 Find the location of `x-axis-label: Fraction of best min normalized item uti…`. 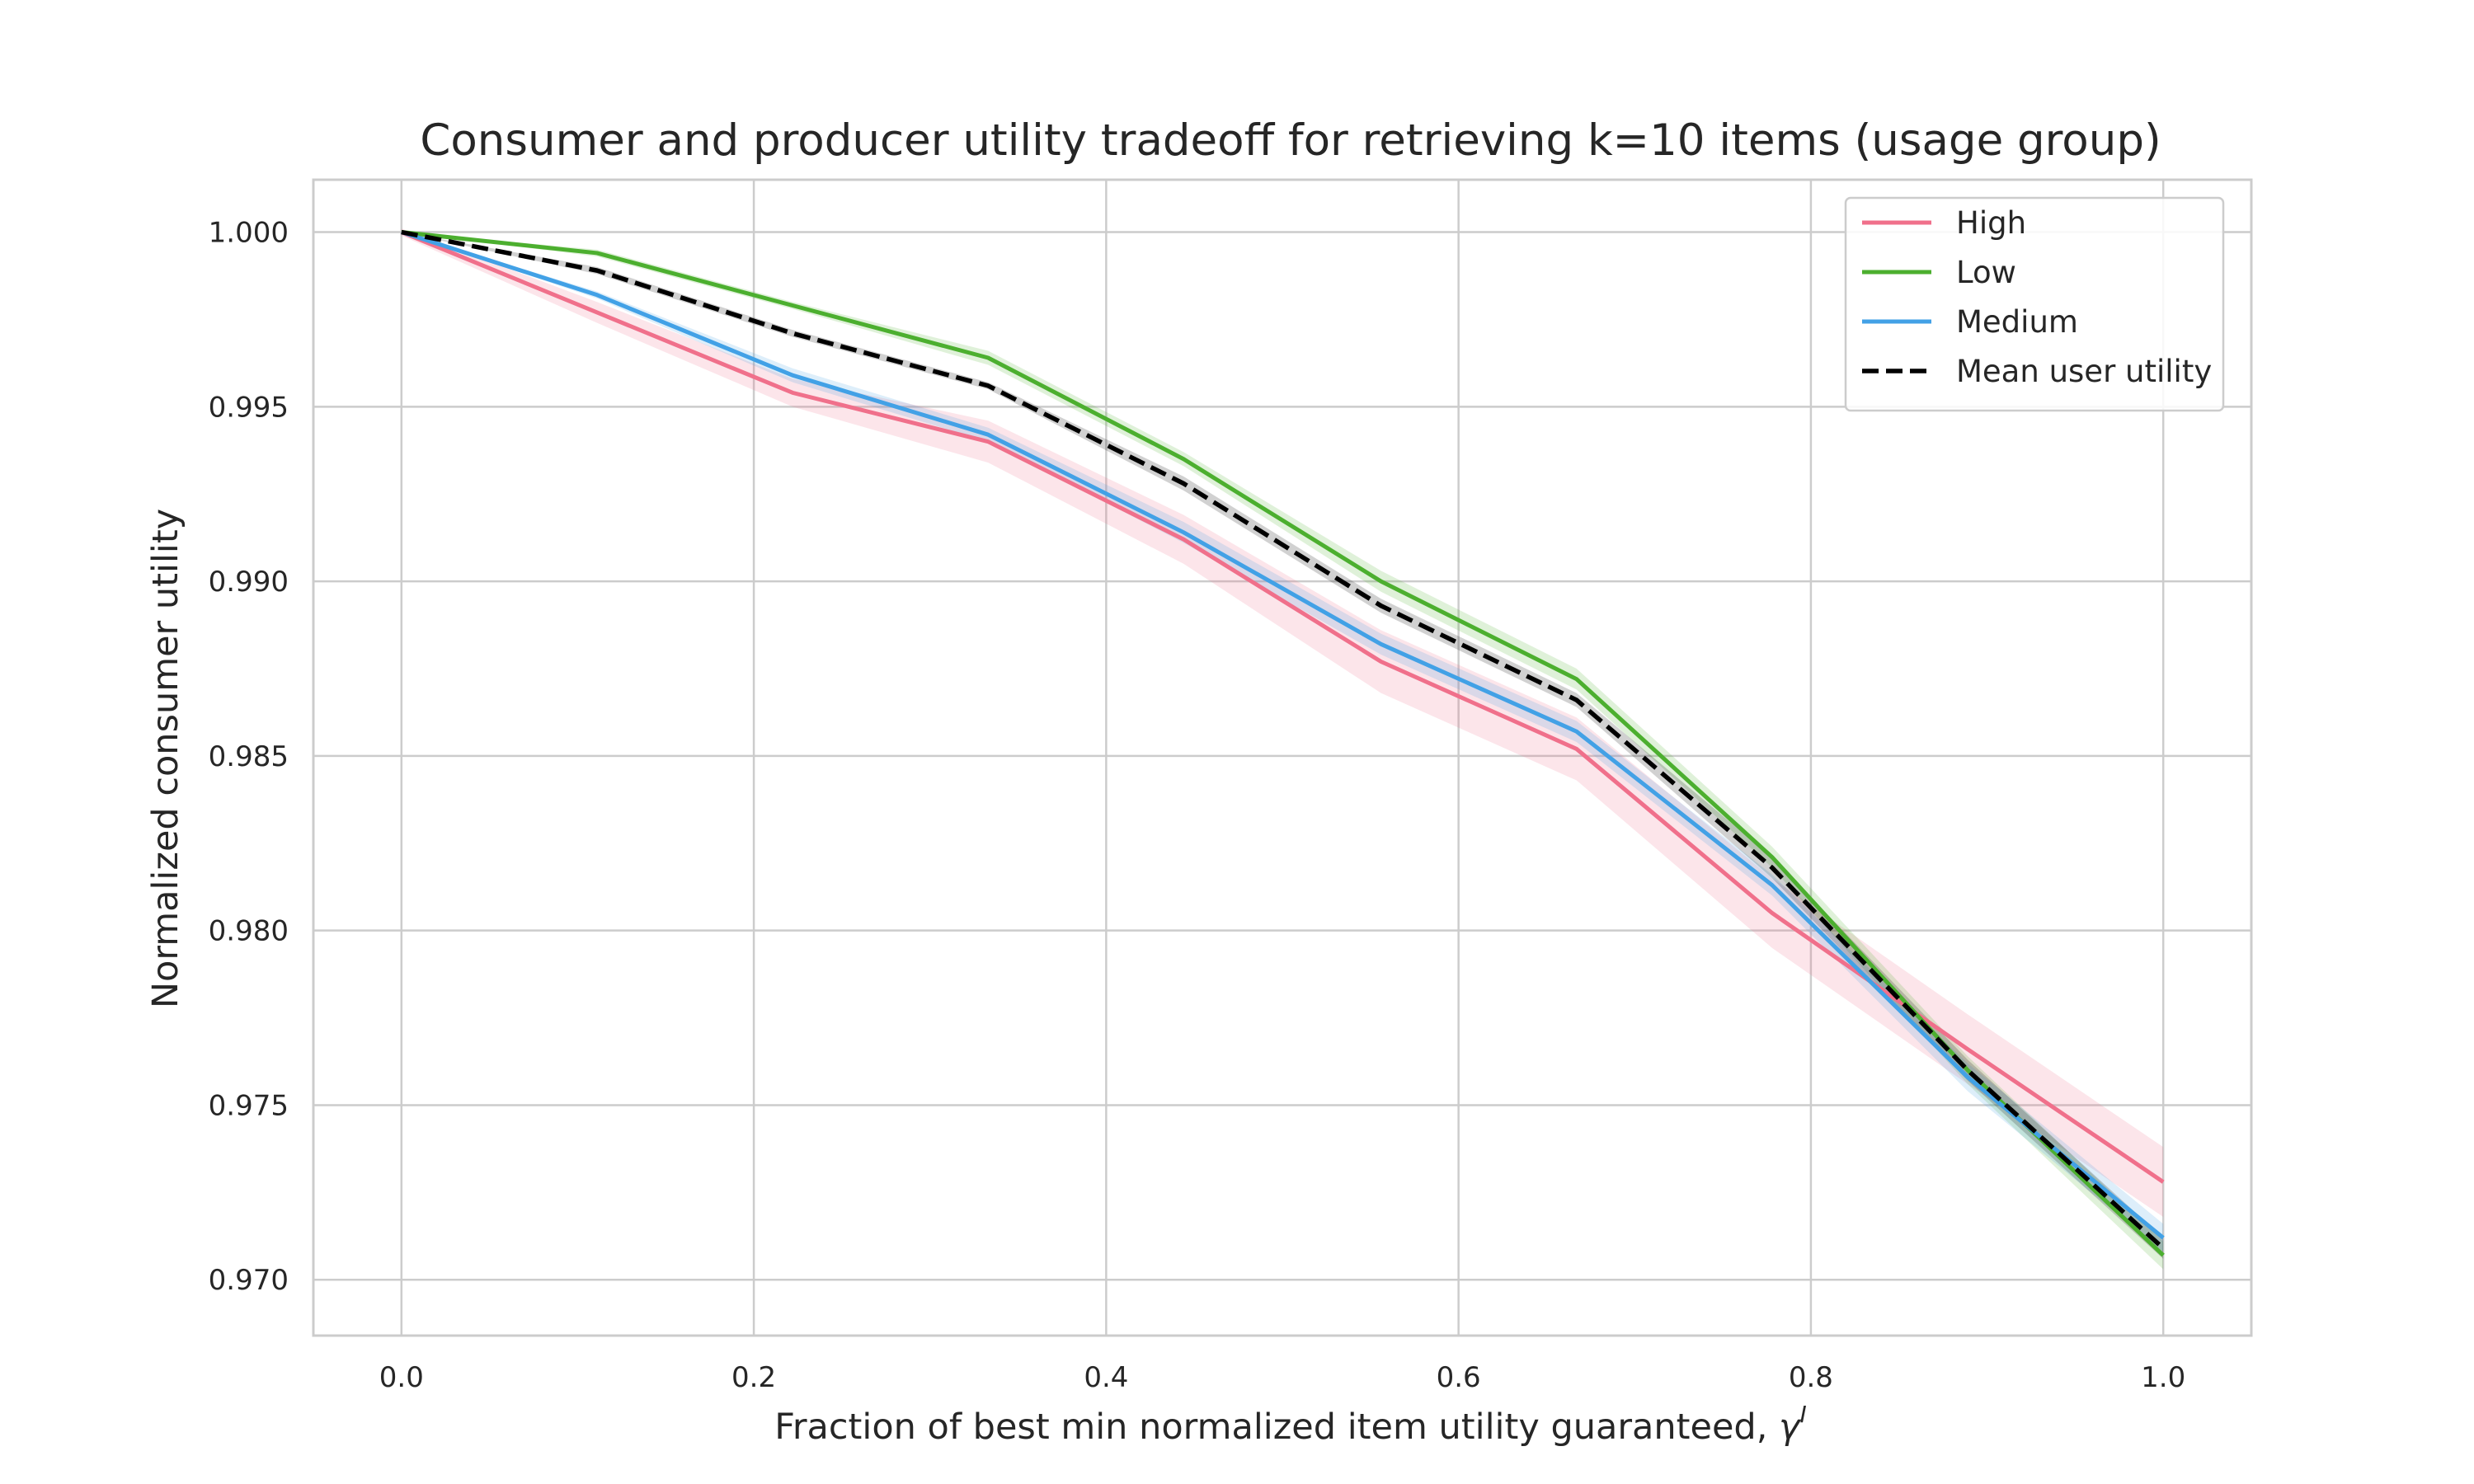

x-axis-label: Fraction of best min normalized item uti… is located at coordinates (1290, 1424).